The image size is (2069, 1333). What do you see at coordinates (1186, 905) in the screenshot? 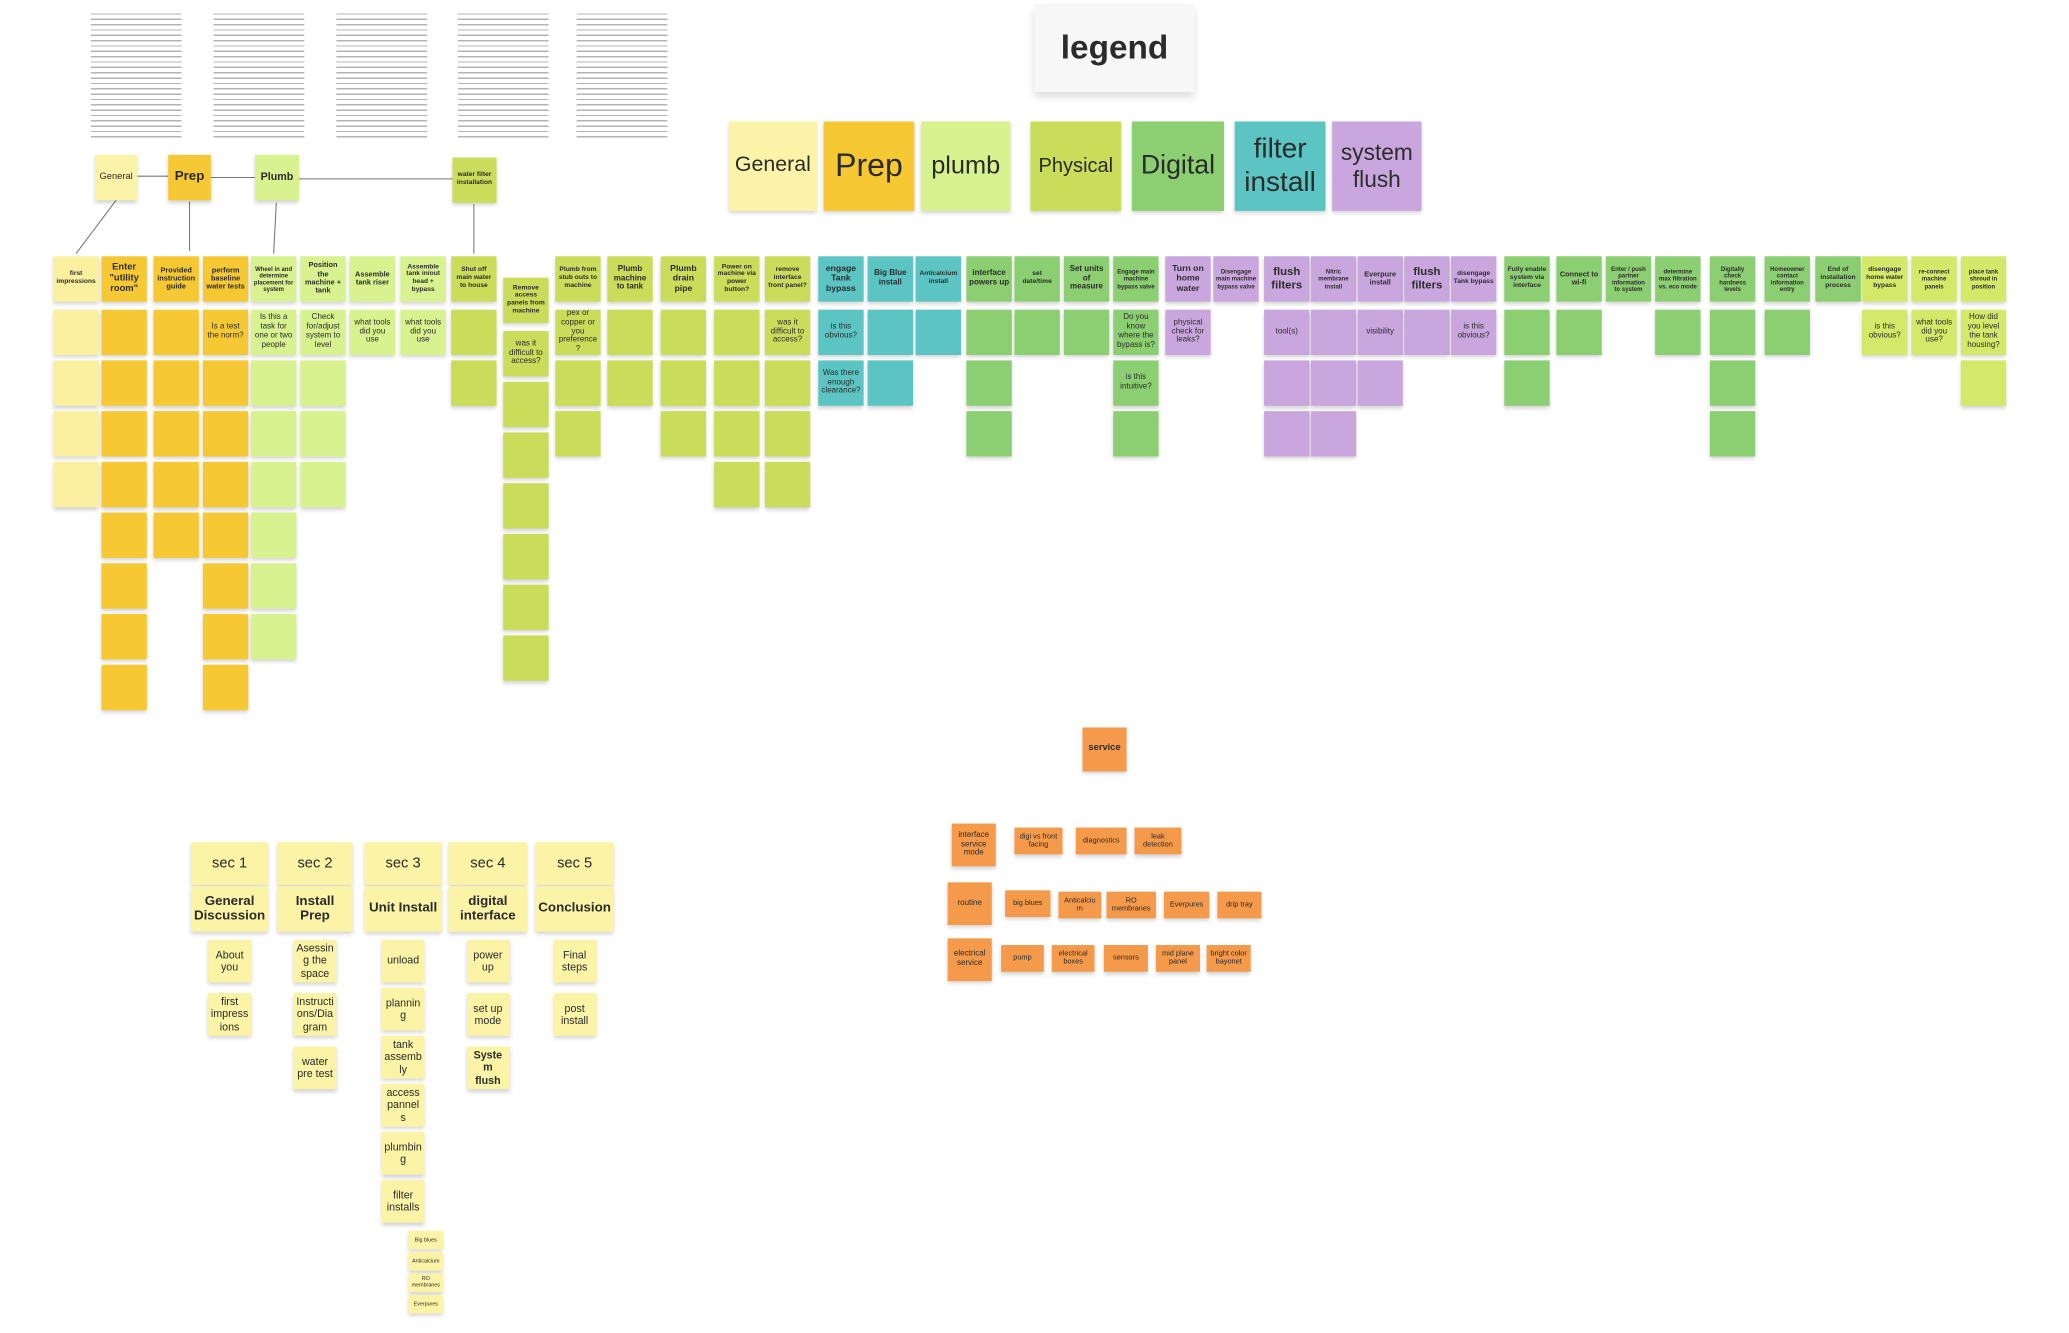
I see `service-item: Everpures` at bounding box center [1186, 905].